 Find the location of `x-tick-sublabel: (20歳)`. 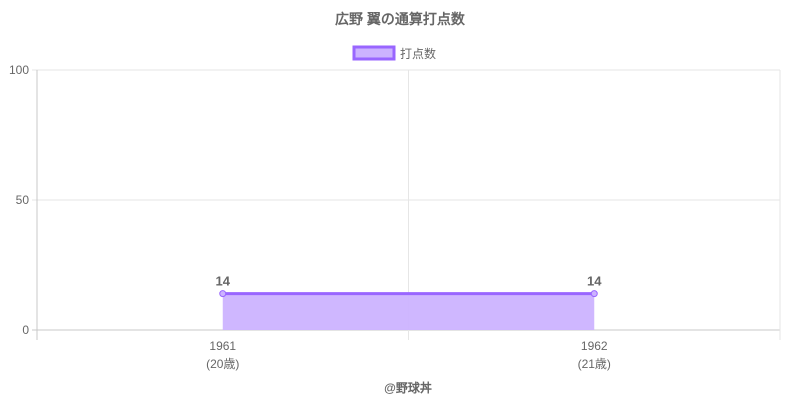

x-tick-sublabel: (20歳) is located at coordinates (222, 364).